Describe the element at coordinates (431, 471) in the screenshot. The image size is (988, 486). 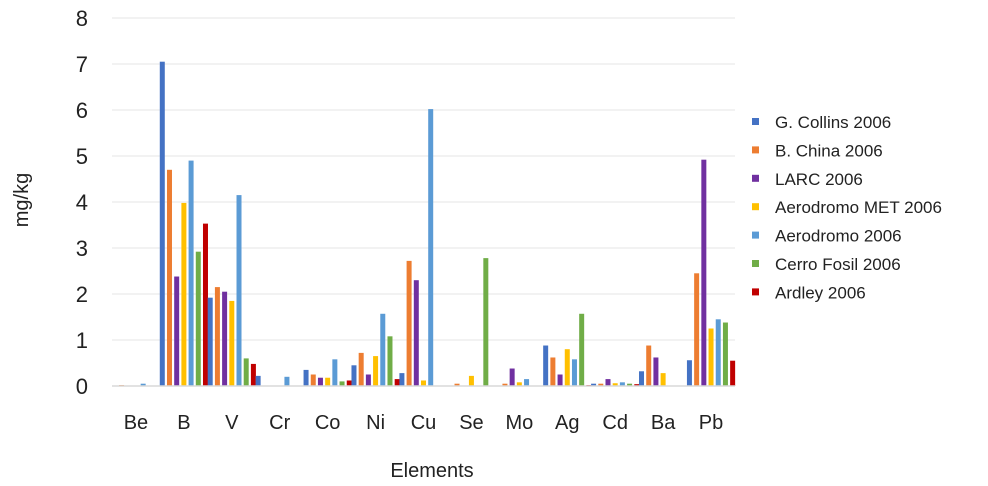
I see `x-axis-label: Elements` at that location.